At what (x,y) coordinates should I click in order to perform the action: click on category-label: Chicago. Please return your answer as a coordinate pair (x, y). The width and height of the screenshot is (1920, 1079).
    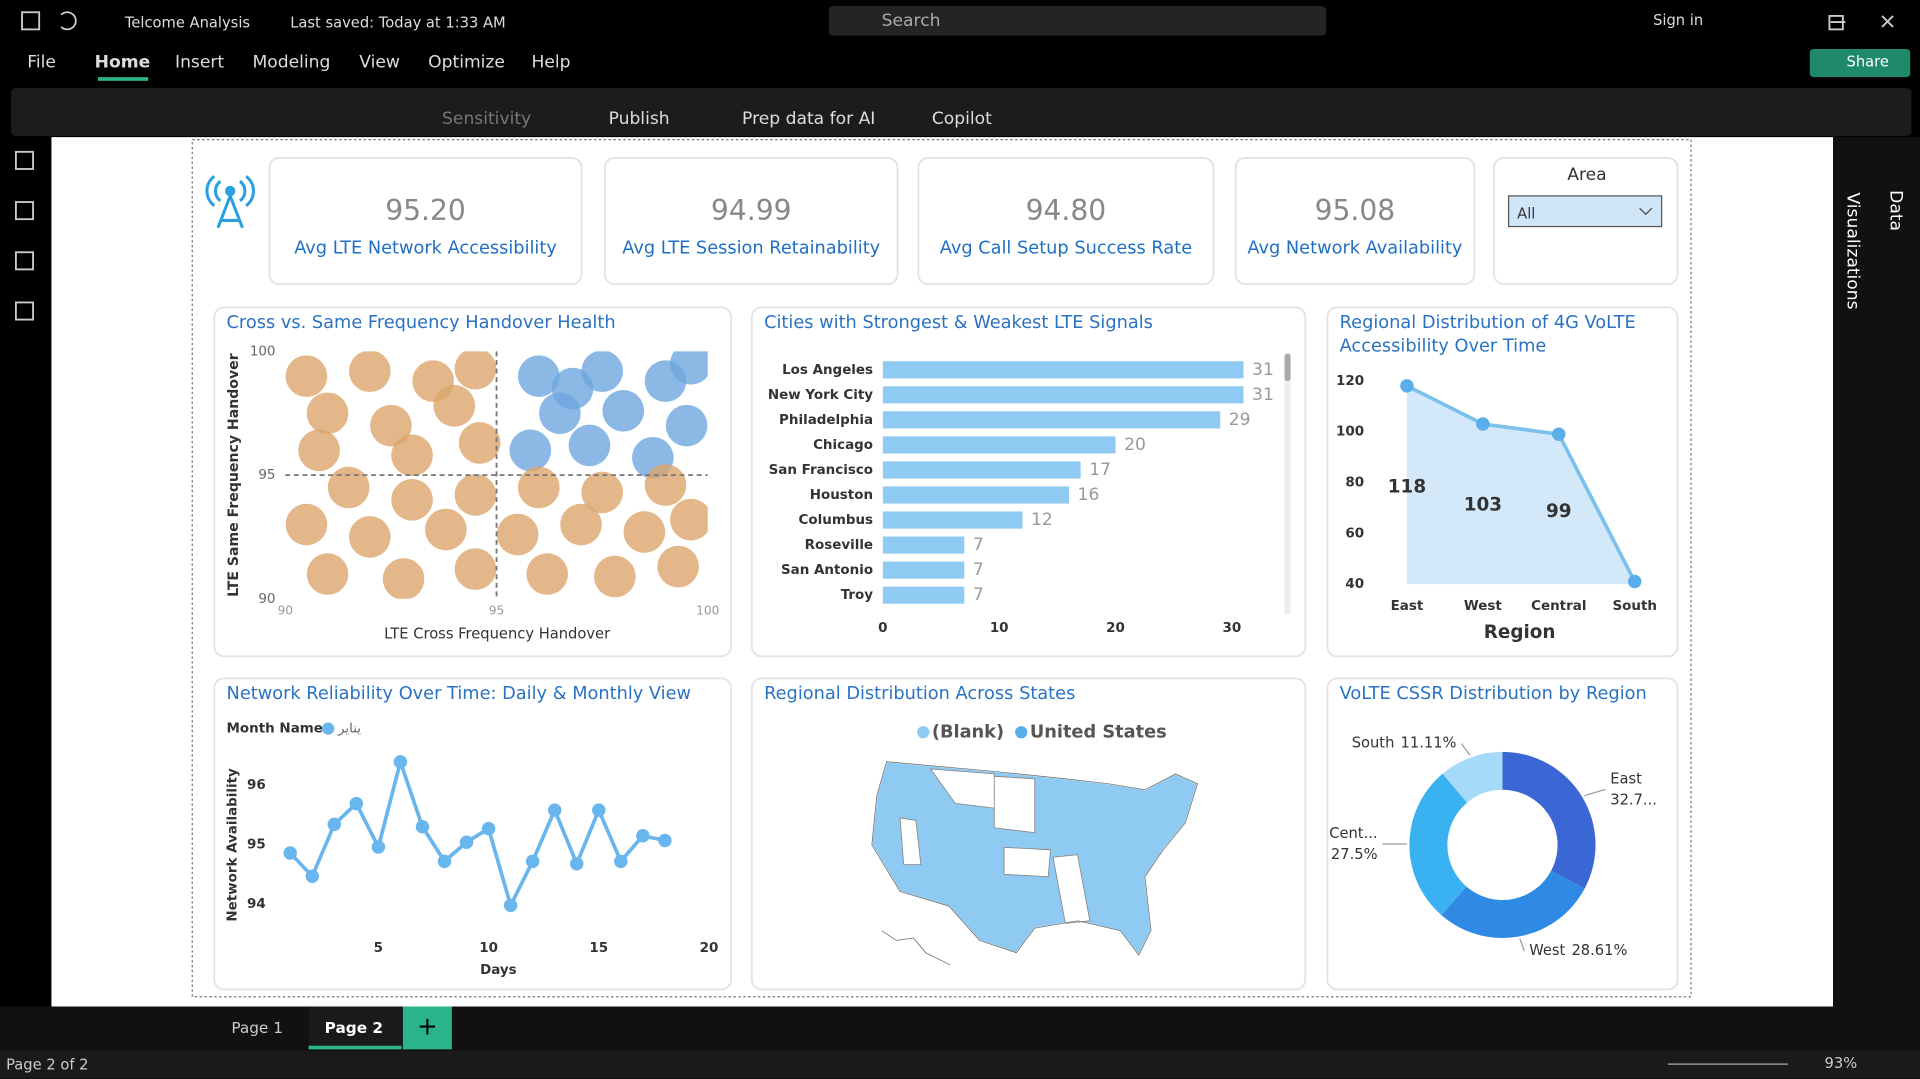
    Looking at the image, I should click on (843, 445).